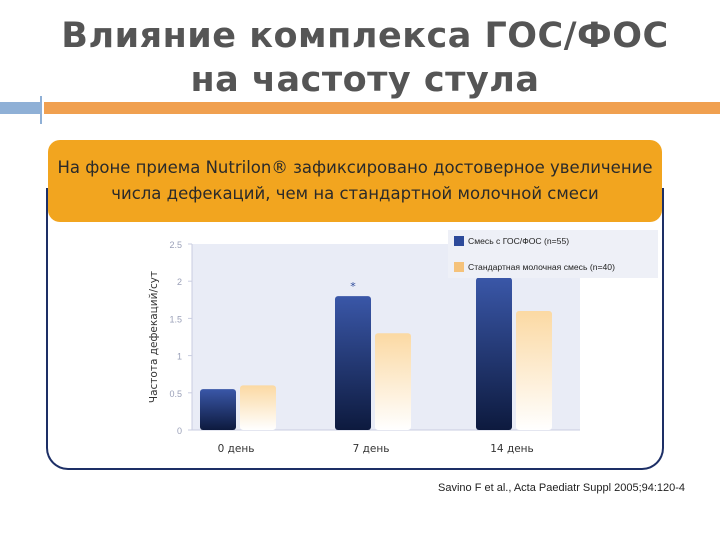 The height and width of the screenshot is (540, 720). I want to click on y-tick-label: 1.5, so click(175, 319).